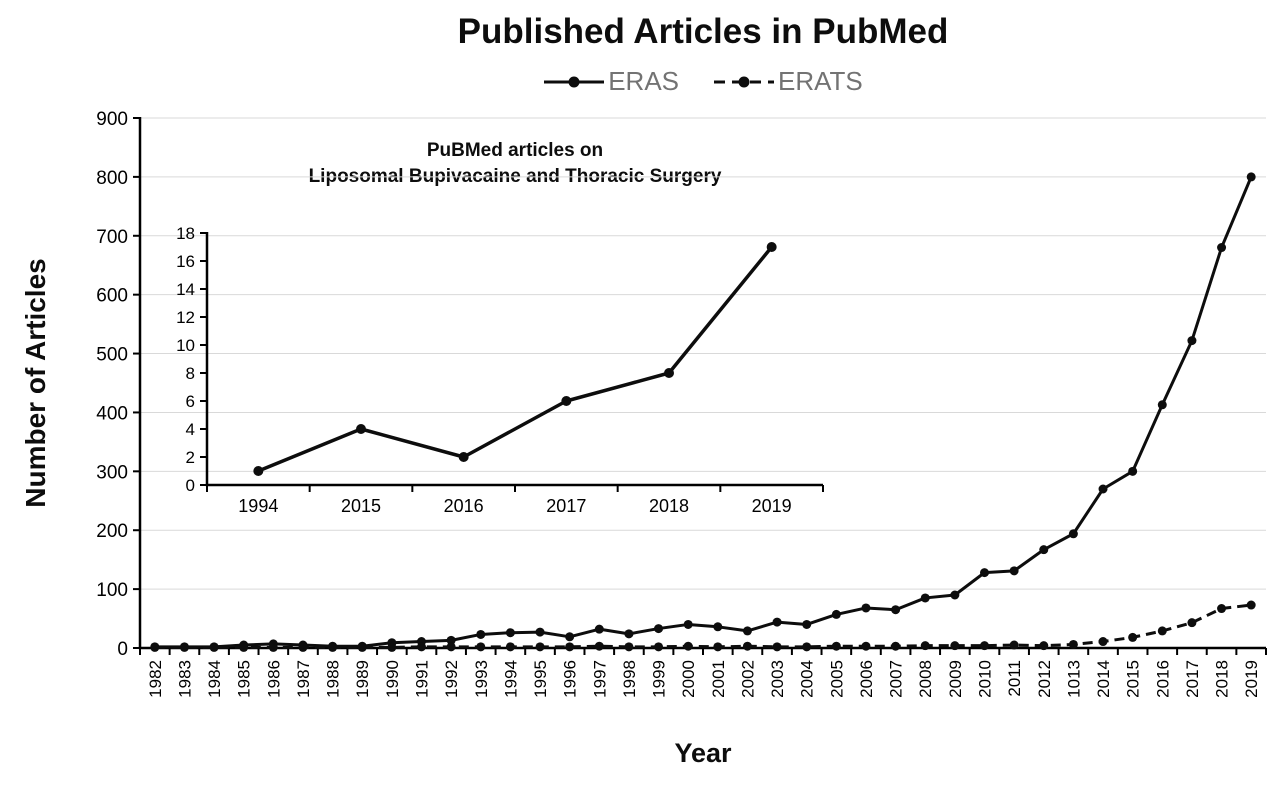 The height and width of the screenshot is (789, 1278). Describe the element at coordinates (1133, 679) in the screenshot. I see `main-x-tick-label: 2015` at that location.